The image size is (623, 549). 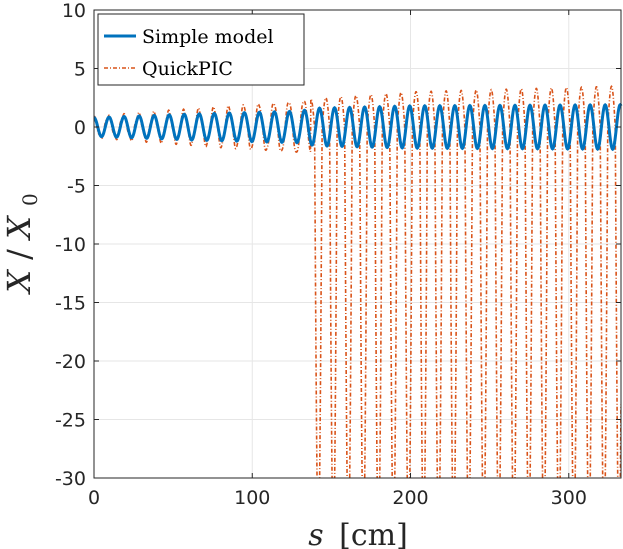 I want to click on y-tick-label: -15, so click(x=70, y=304).